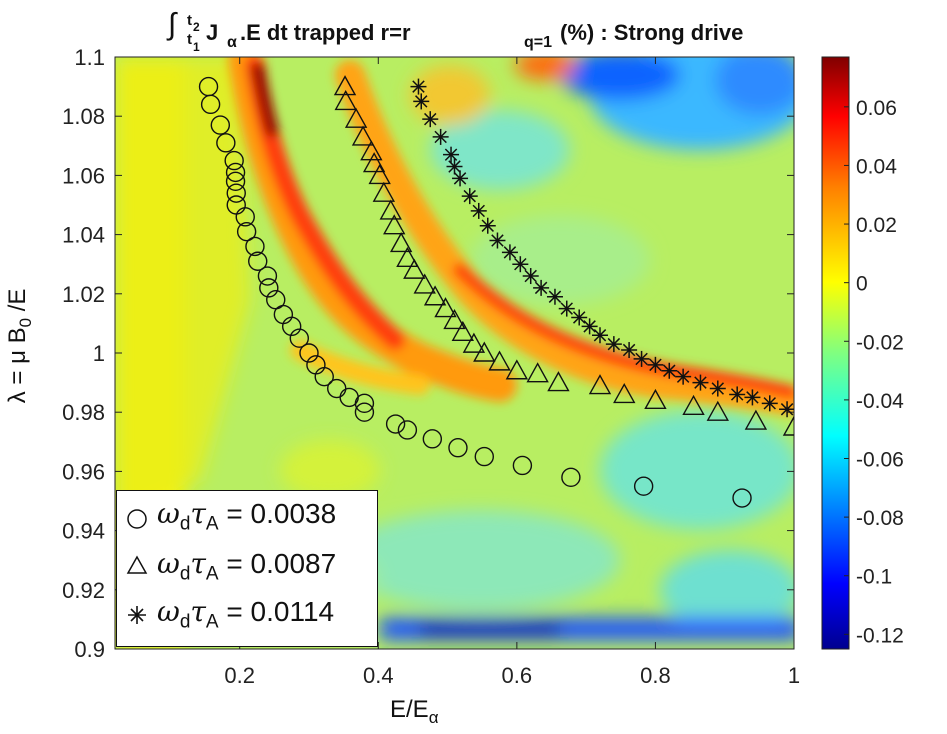 This screenshot has height=734, width=947. What do you see at coordinates (876, 166) in the screenshot?
I see `colorbar-tick-label: 0.04` at bounding box center [876, 166].